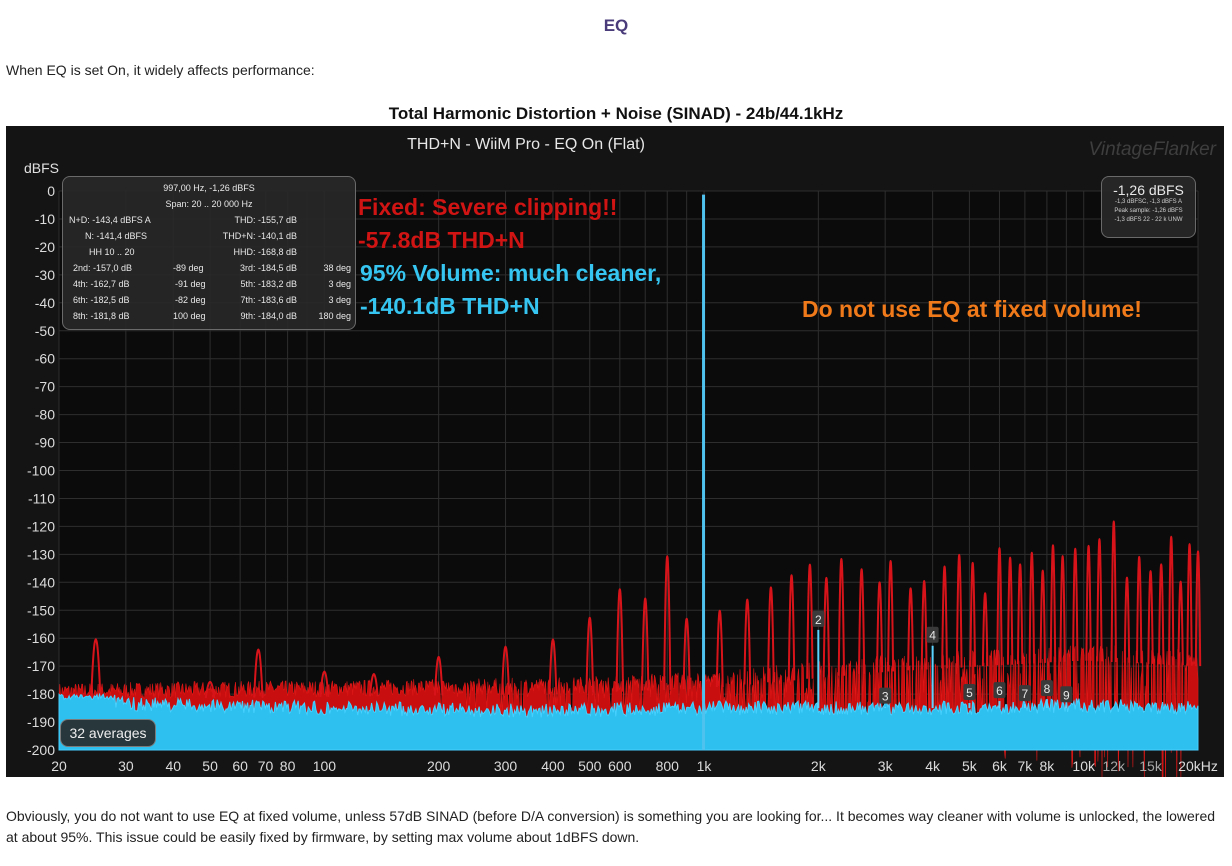  What do you see at coordinates (933, 766) in the screenshot?
I see `x-tick-label: 4k` at bounding box center [933, 766].